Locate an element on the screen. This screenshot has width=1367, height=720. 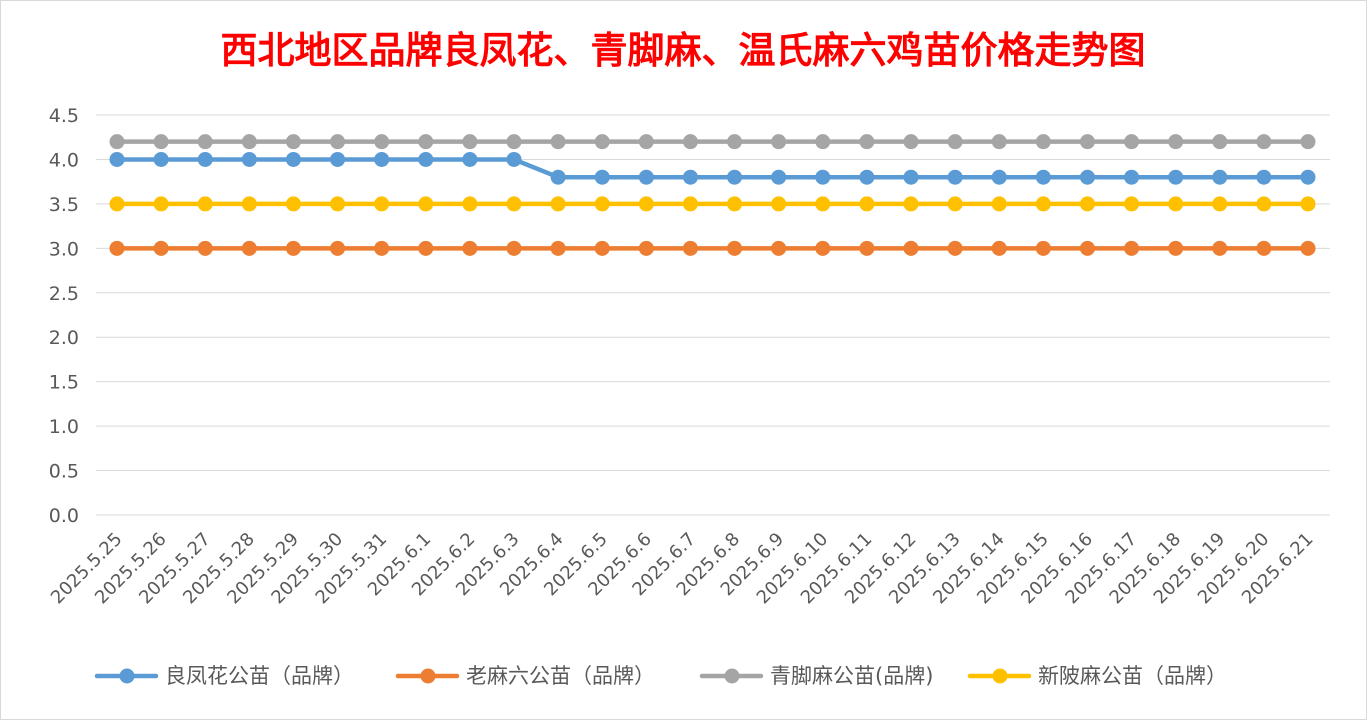
series-line is located at coordinates (712, 168).